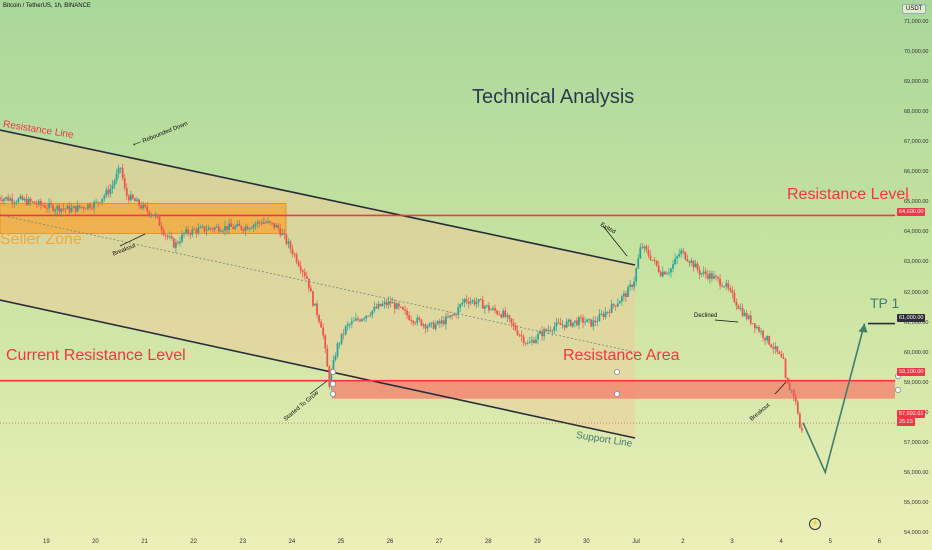 This screenshot has width=932, height=550. Describe the element at coordinates (848, 194) in the screenshot. I see `resistance-level-label: Resistance Level` at that location.